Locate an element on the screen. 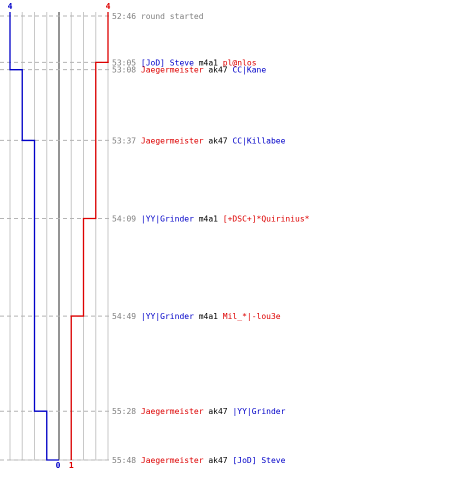 The height and width of the screenshot is (500, 450). event-row: 53:37 Jaegermeister ak47 CC|Killabee is located at coordinates (199, 140).